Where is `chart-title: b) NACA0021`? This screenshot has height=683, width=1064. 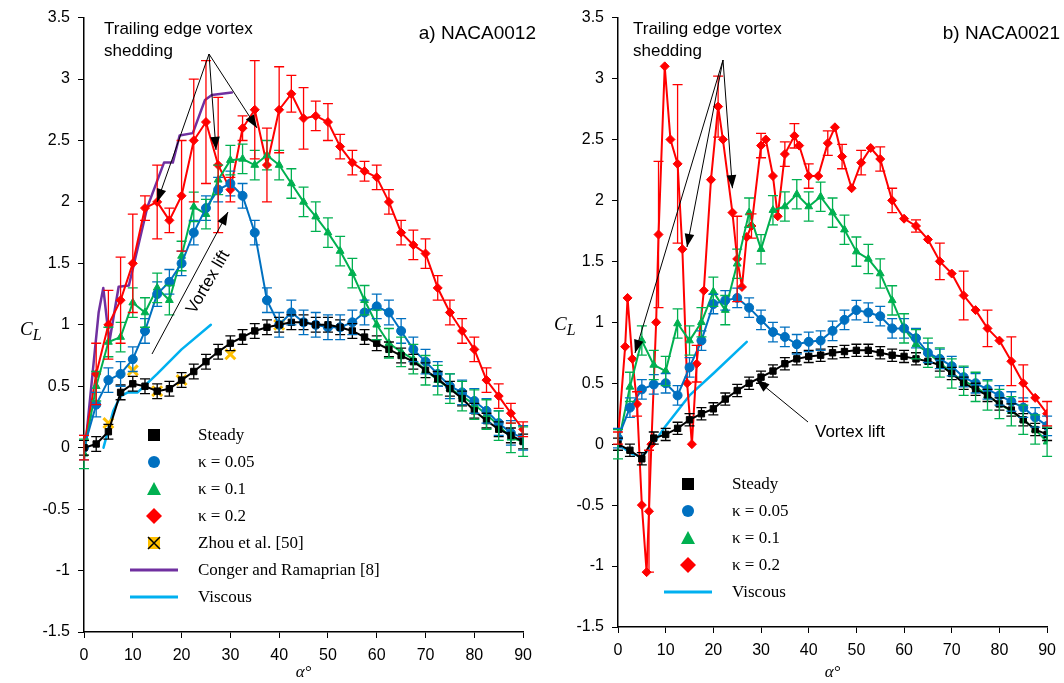
chart-title: b) NACA0021 is located at coordinates (1001, 32).